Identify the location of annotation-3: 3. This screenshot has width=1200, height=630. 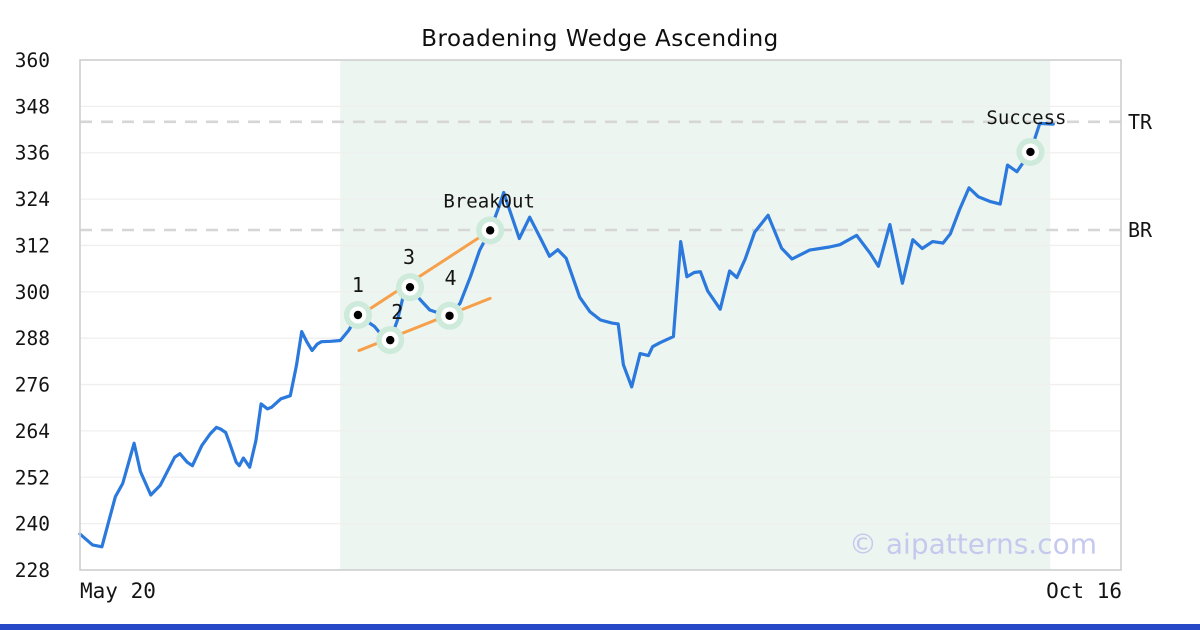
(409, 257).